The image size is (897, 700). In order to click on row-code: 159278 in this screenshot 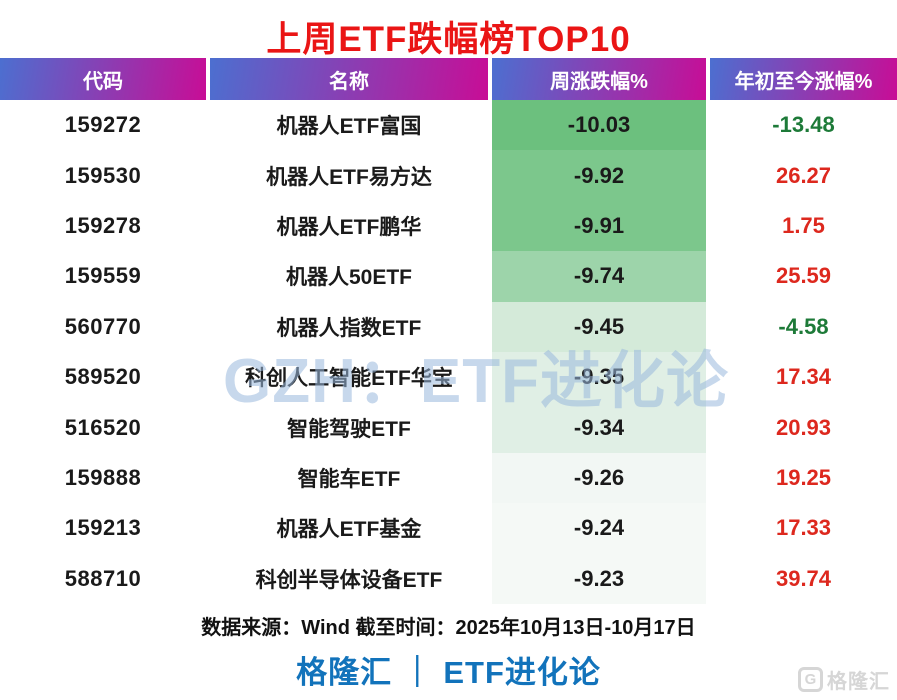, I will do `click(103, 225)`.